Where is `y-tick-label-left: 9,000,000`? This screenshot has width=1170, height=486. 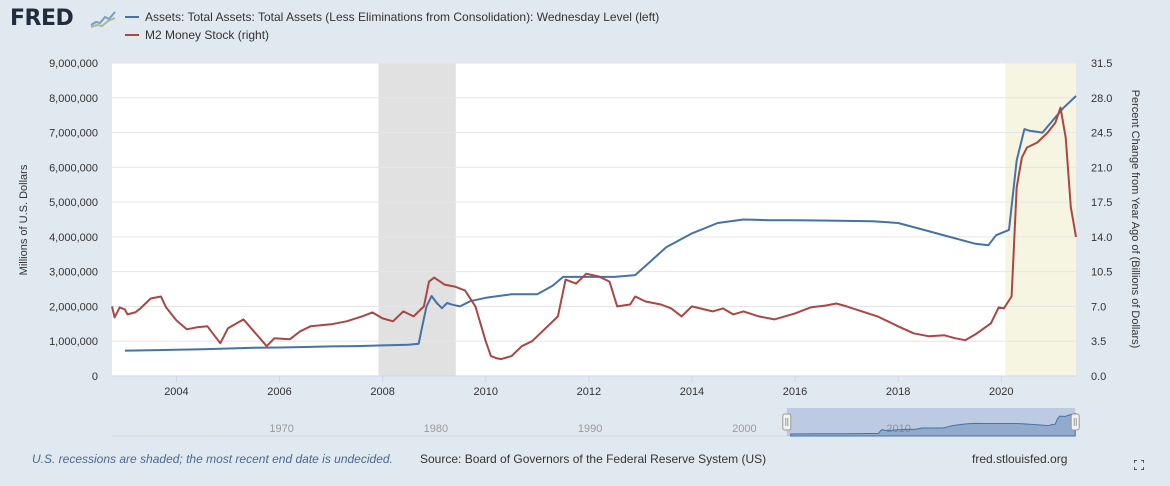
y-tick-label-left: 9,000,000 is located at coordinates (73, 64).